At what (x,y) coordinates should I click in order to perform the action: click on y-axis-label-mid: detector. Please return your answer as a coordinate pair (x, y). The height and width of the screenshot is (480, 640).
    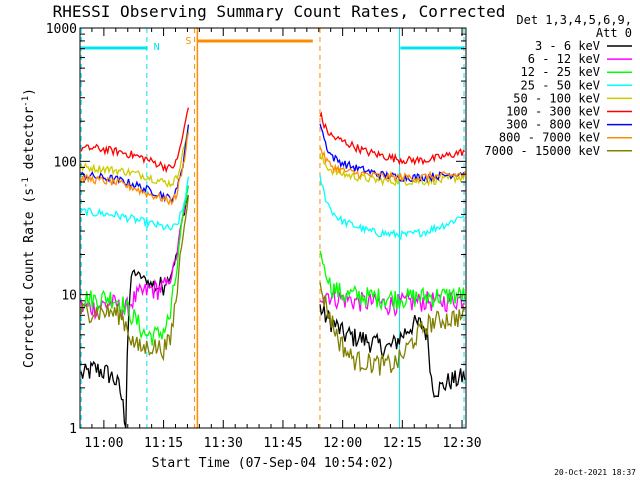
    Looking at the image, I should click on (29, 142).